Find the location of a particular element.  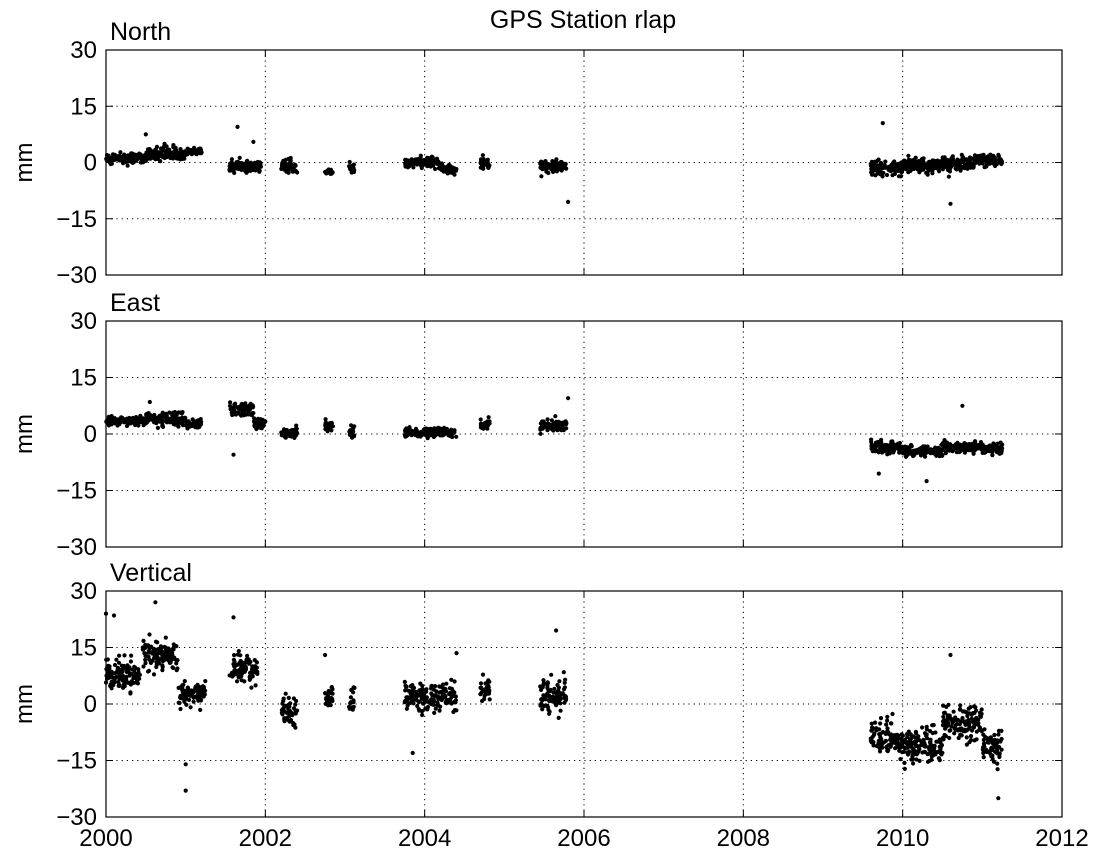

y-tick-label: −30 is located at coordinates (76, 817).